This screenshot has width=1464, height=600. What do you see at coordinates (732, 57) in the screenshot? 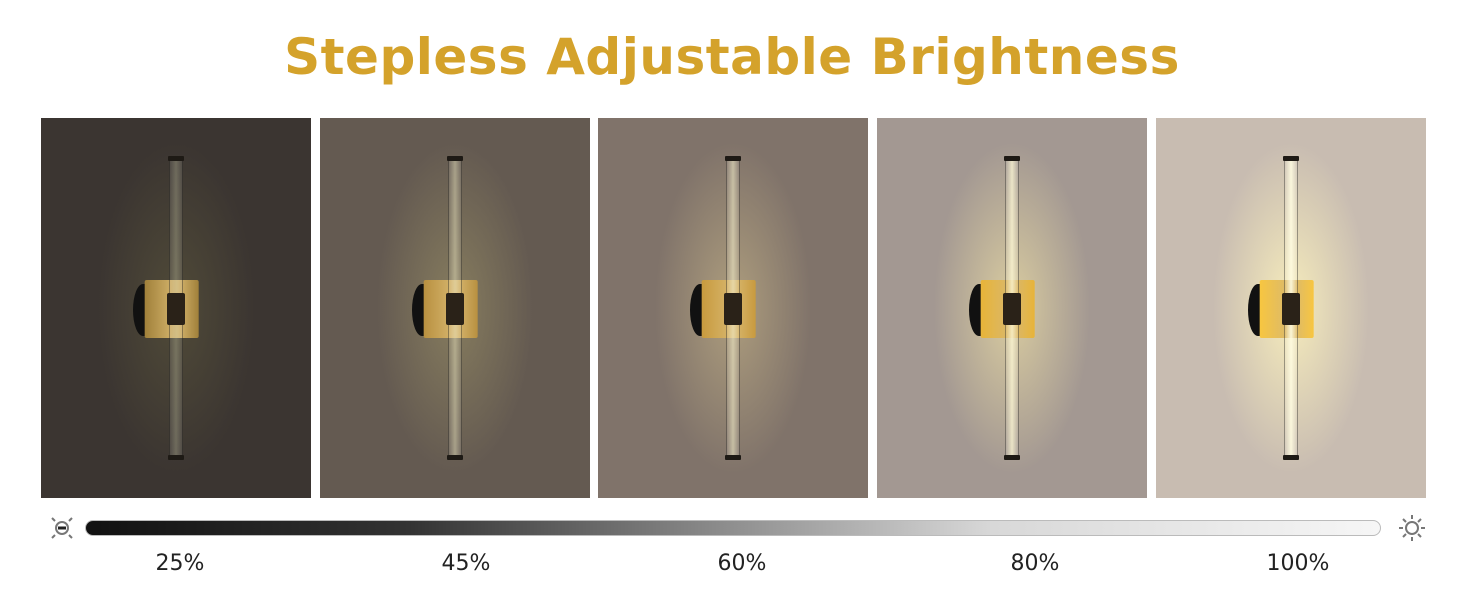
I see `page-title: Stepless Adjustable Brightness` at bounding box center [732, 57].